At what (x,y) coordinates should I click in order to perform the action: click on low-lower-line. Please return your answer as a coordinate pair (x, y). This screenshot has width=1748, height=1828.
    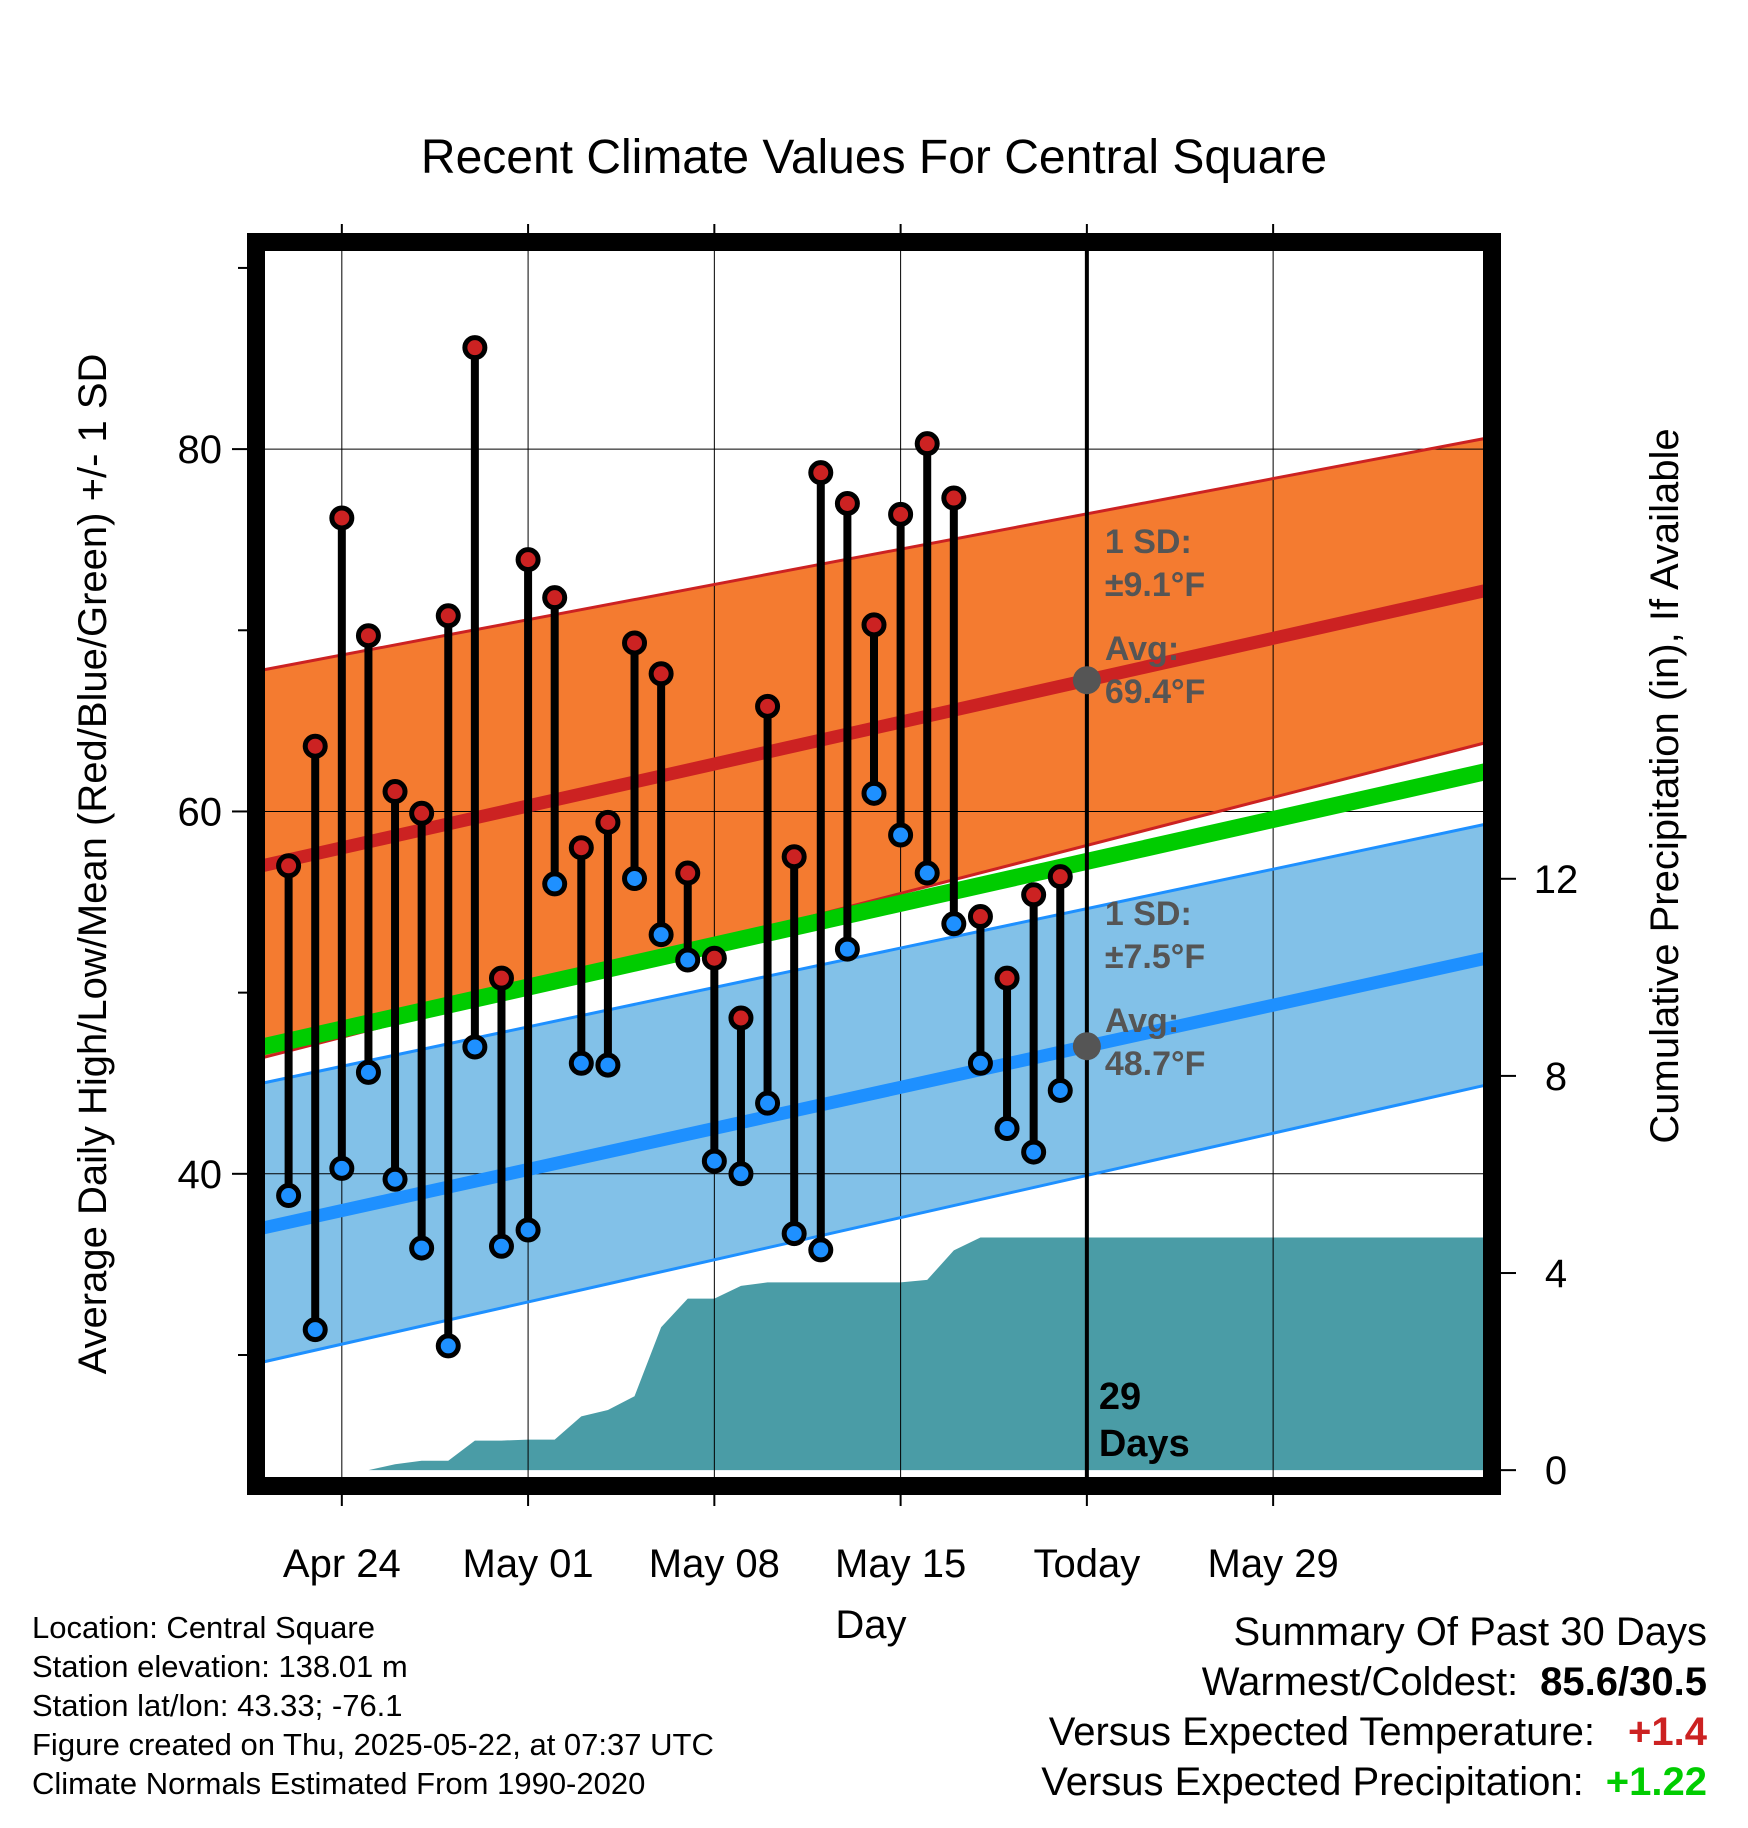
    Looking at the image, I should click on (874, 1223).